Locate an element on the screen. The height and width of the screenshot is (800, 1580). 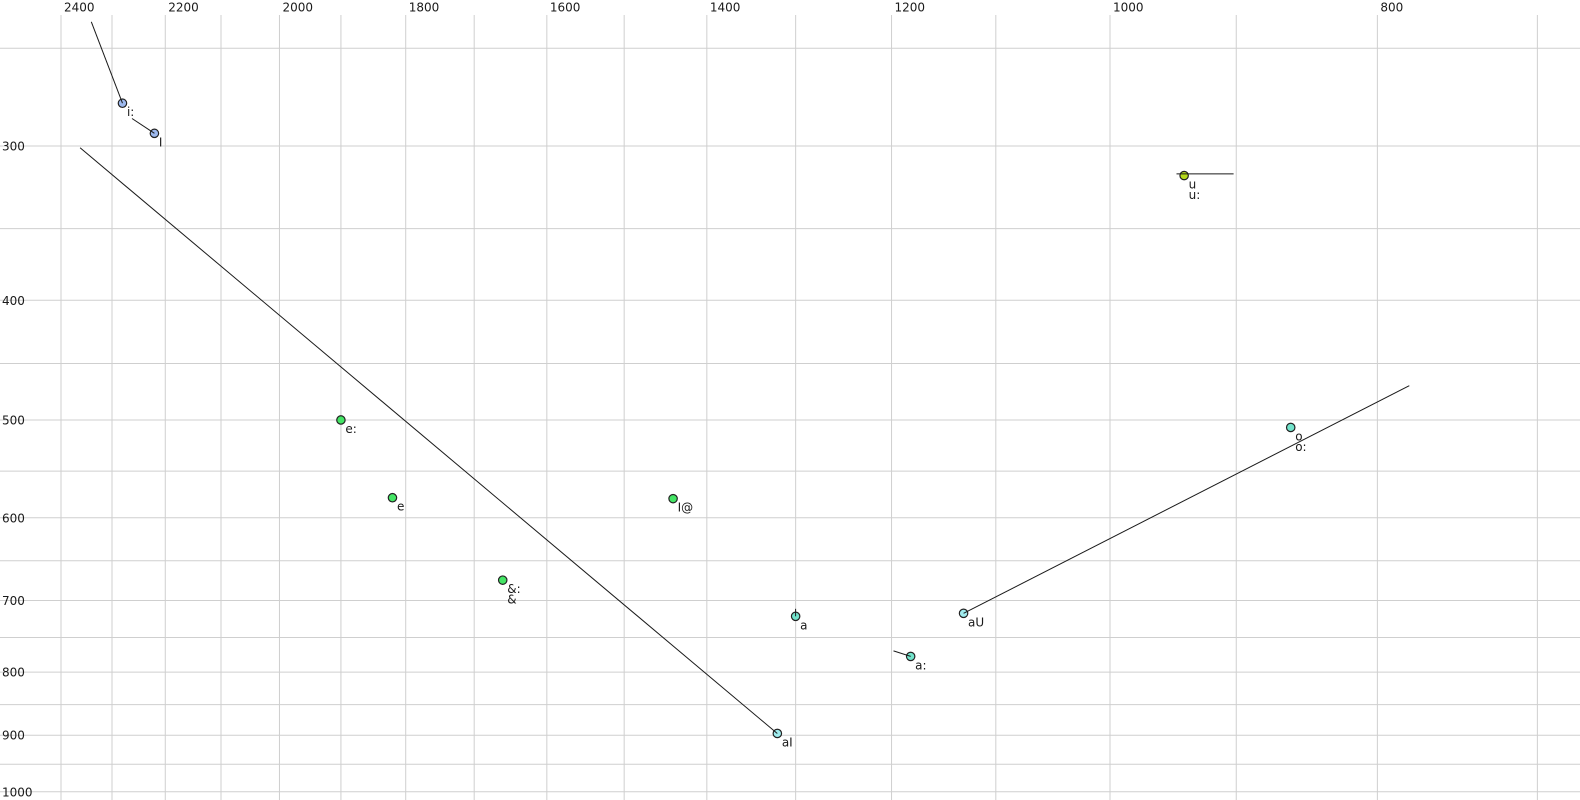
vowel-label-u: u is located at coordinates (1193, 185).